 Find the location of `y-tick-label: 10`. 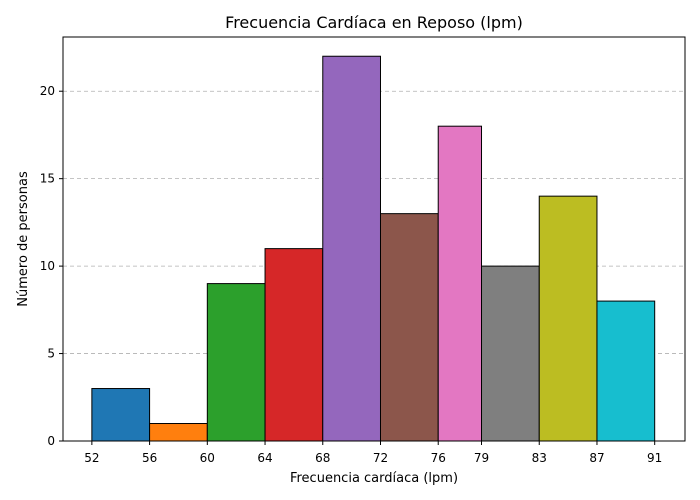

y-tick-label: 10 is located at coordinates (47, 266).